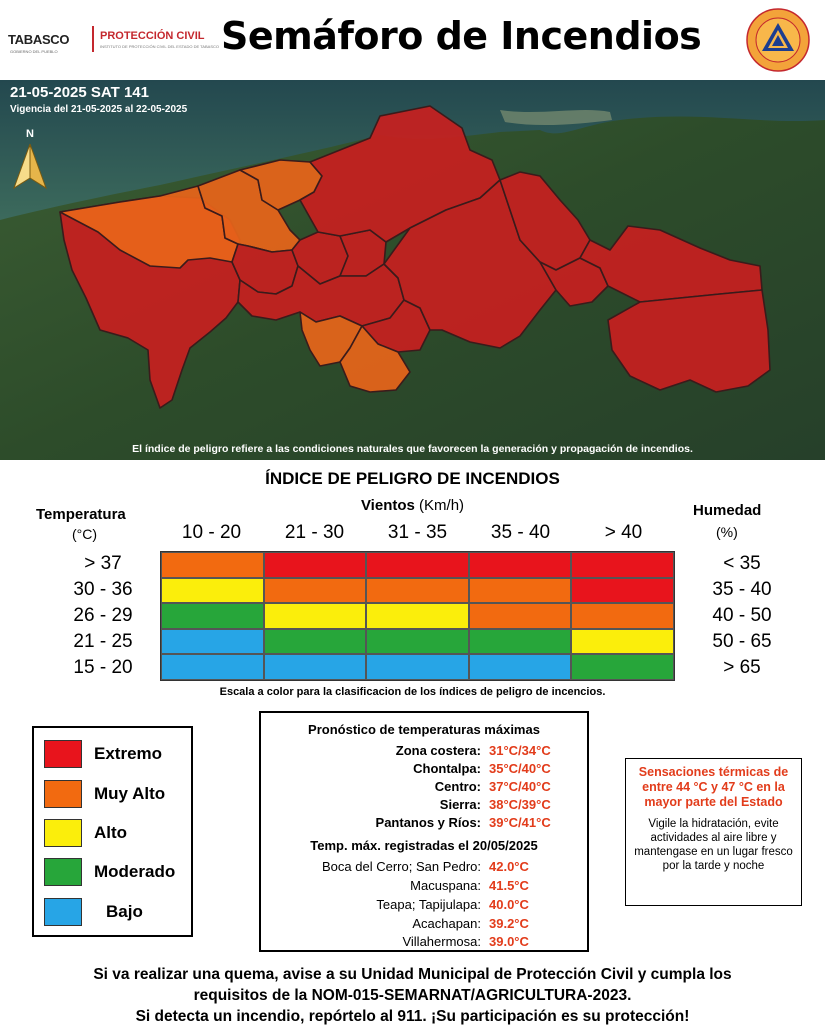  What do you see at coordinates (93, 39) in the screenshot?
I see `logo-divider` at bounding box center [93, 39].